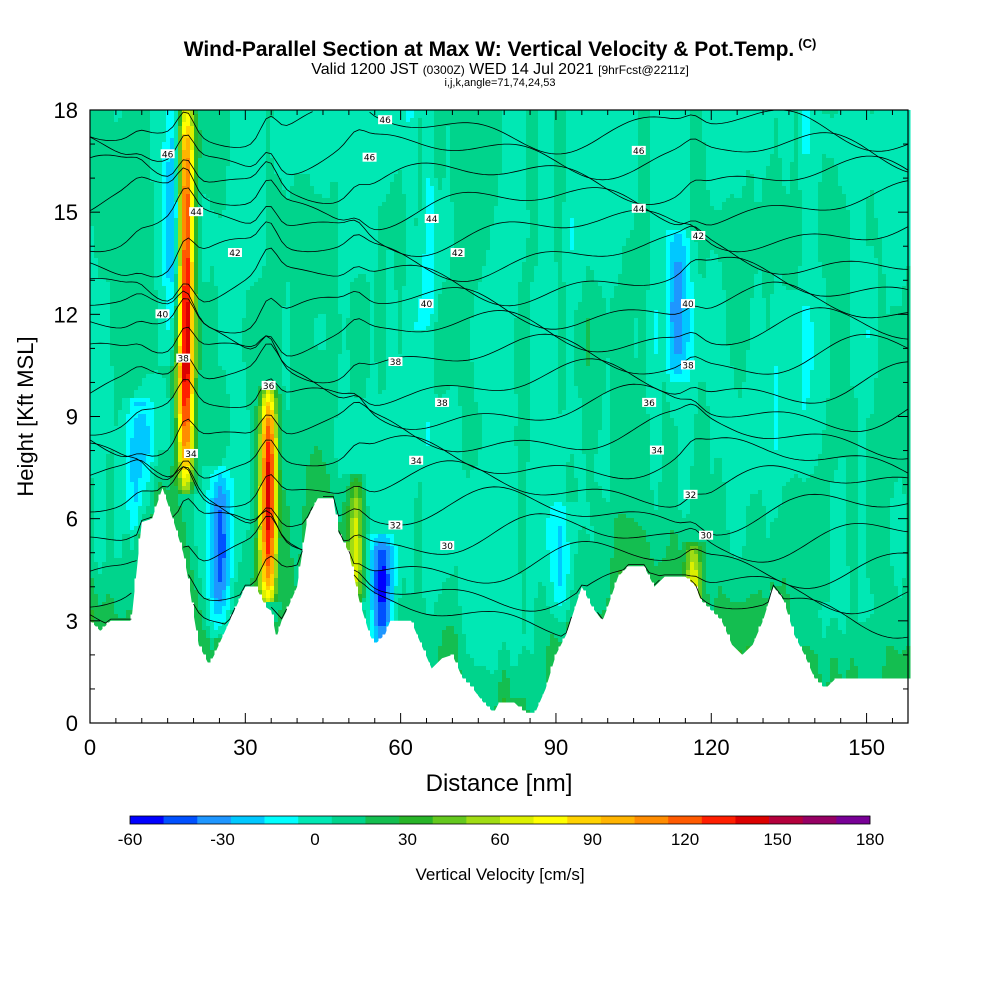 This screenshot has height=1000, width=1000. What do you see at coordinates (407, 839) in the screenshot?
I see `colorbar-tick-label: 30` at bounding box center [407, 839].